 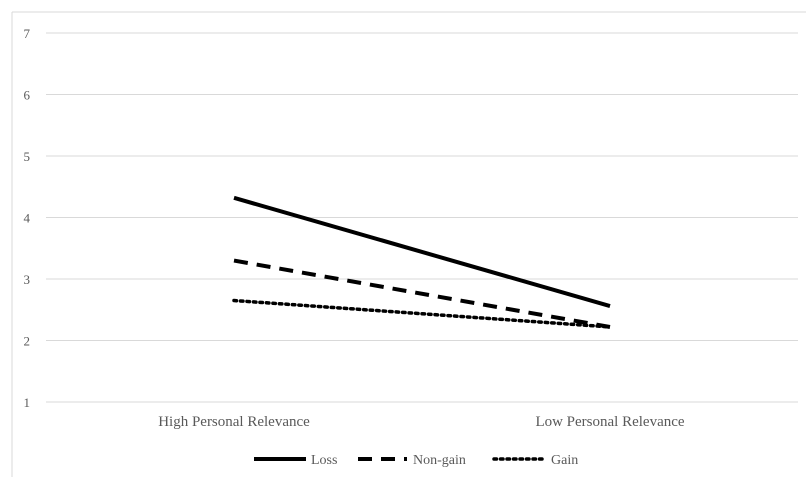 I want to click on legend: Loss Non-gain Gain, so click(x=416, y=460).